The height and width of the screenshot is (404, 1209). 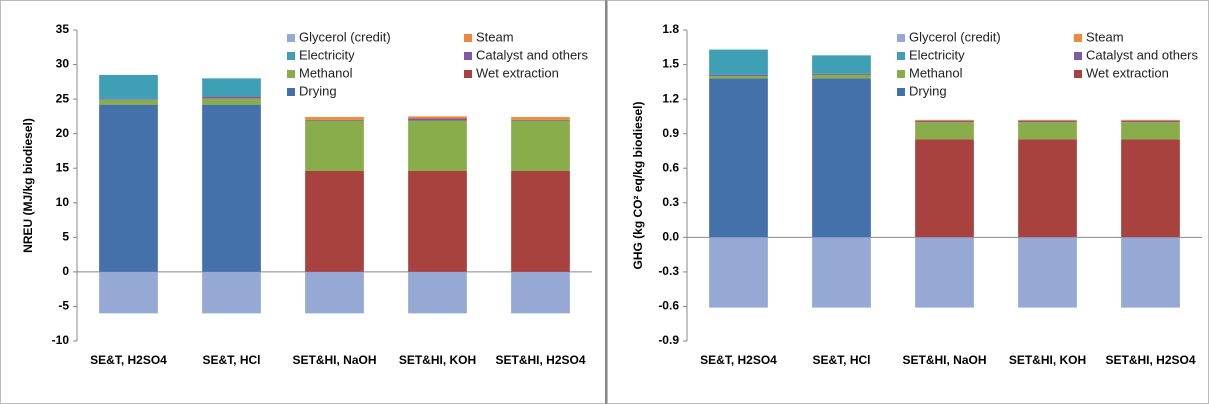 I want to click on y-tick-label: 5, so click(x=65, y=237).